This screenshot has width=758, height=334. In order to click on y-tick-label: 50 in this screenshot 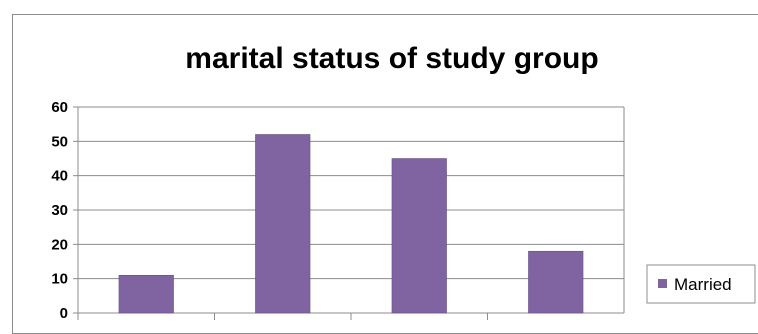, I will do `click(59, 141)`.